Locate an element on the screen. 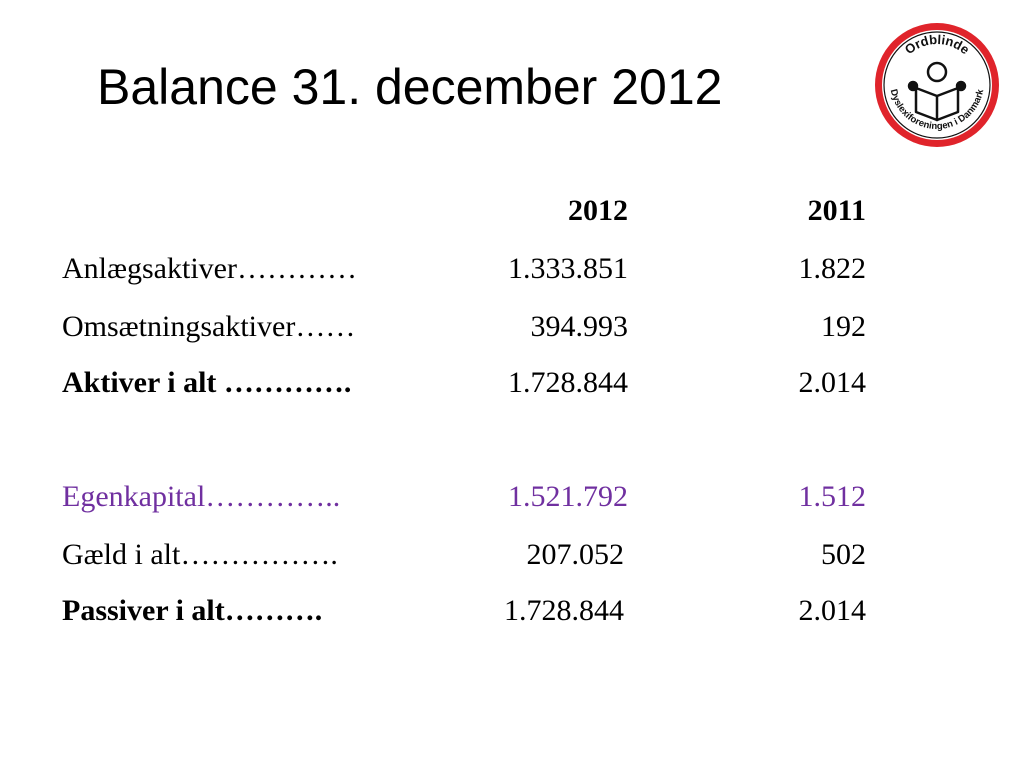  slide-title: Balance 31. december 2012 is located at coordinates (410, 87).